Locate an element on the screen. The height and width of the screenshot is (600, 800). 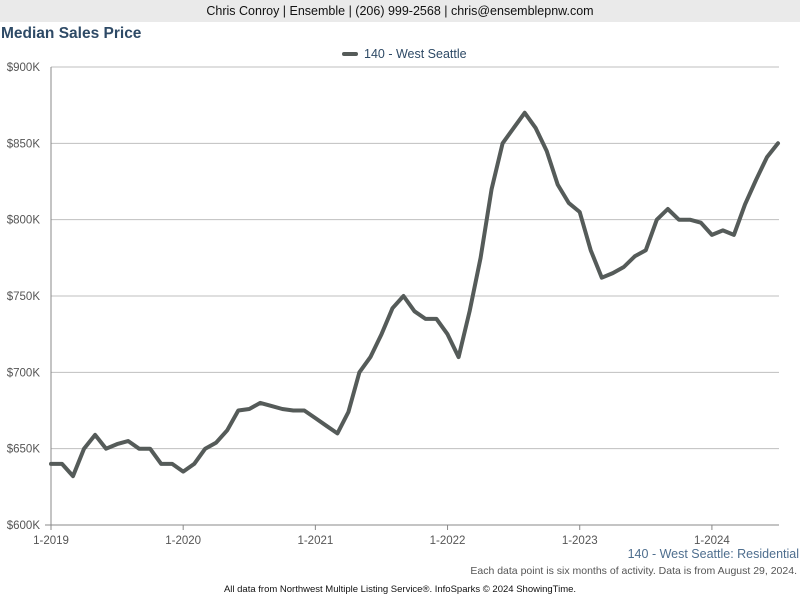
y-tick-label: $750K is located at coordinates (24, 297).